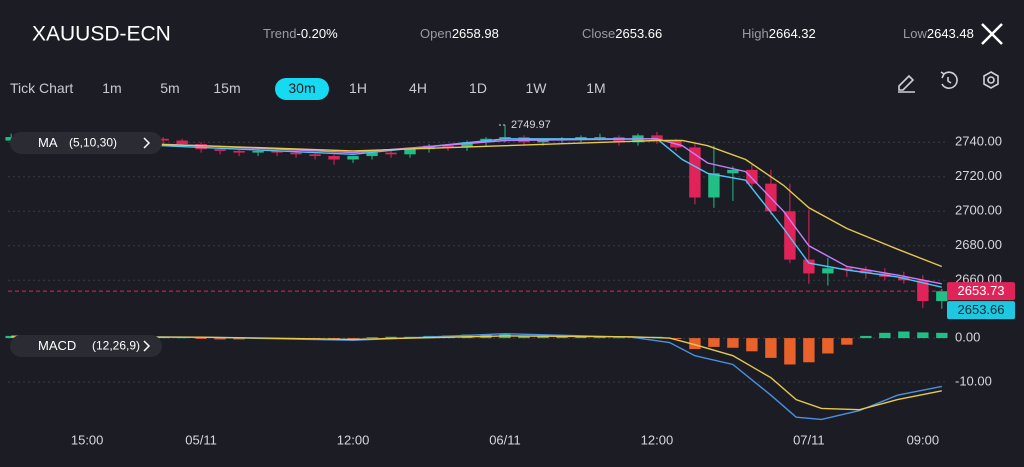 This screenshot has width=1024, height=467. What do you see at coordinates (418, 88) in the screenshot?
I see `timeframe: 4H` at bounding box center [418, 88].